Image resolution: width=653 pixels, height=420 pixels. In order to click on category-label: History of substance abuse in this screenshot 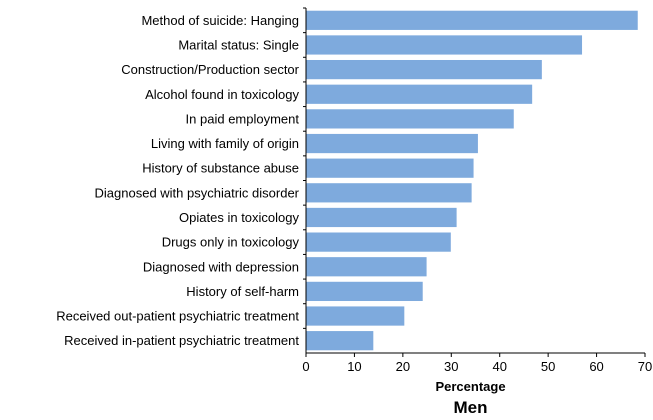, I will do `click(220, 168)`.